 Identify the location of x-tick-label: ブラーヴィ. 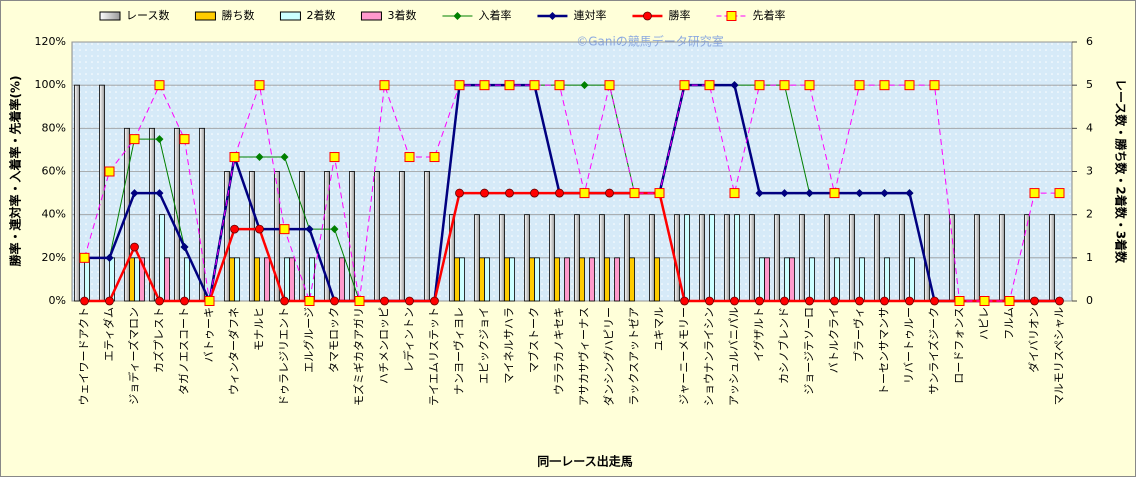
(859, 334).